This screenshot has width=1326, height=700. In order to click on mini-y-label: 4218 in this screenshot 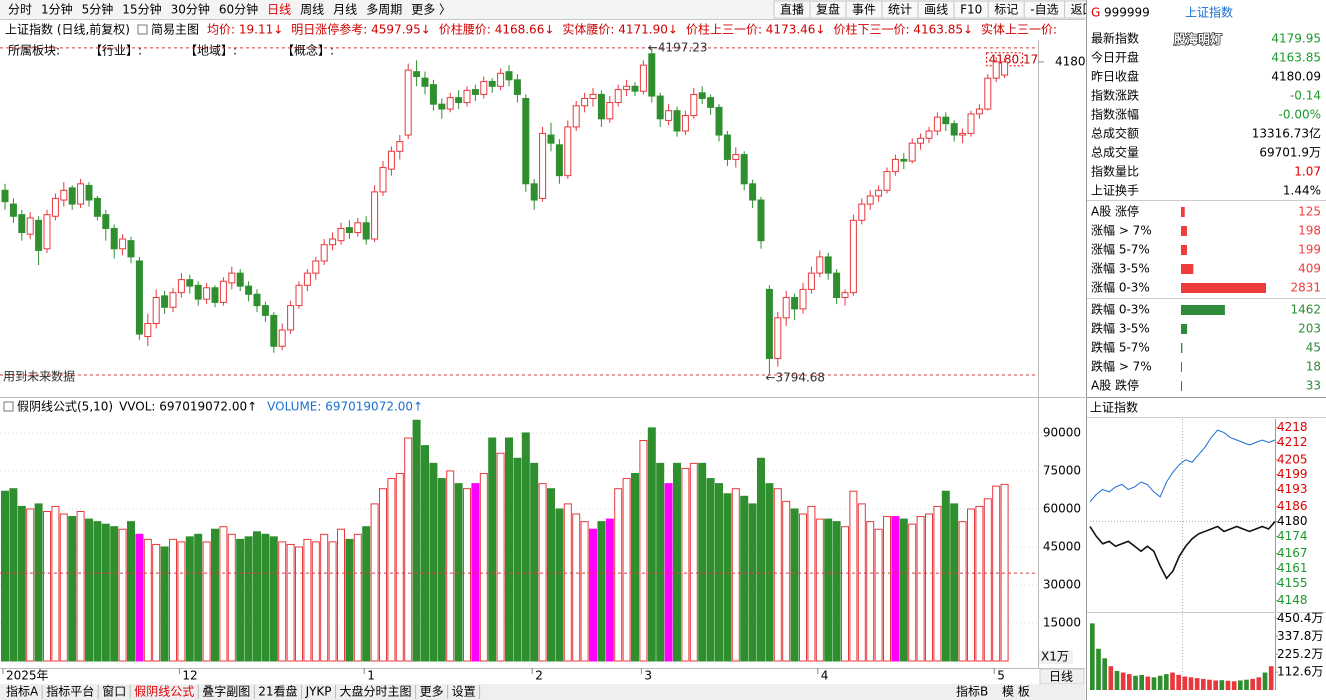, I will do `click(1292, 427)`.